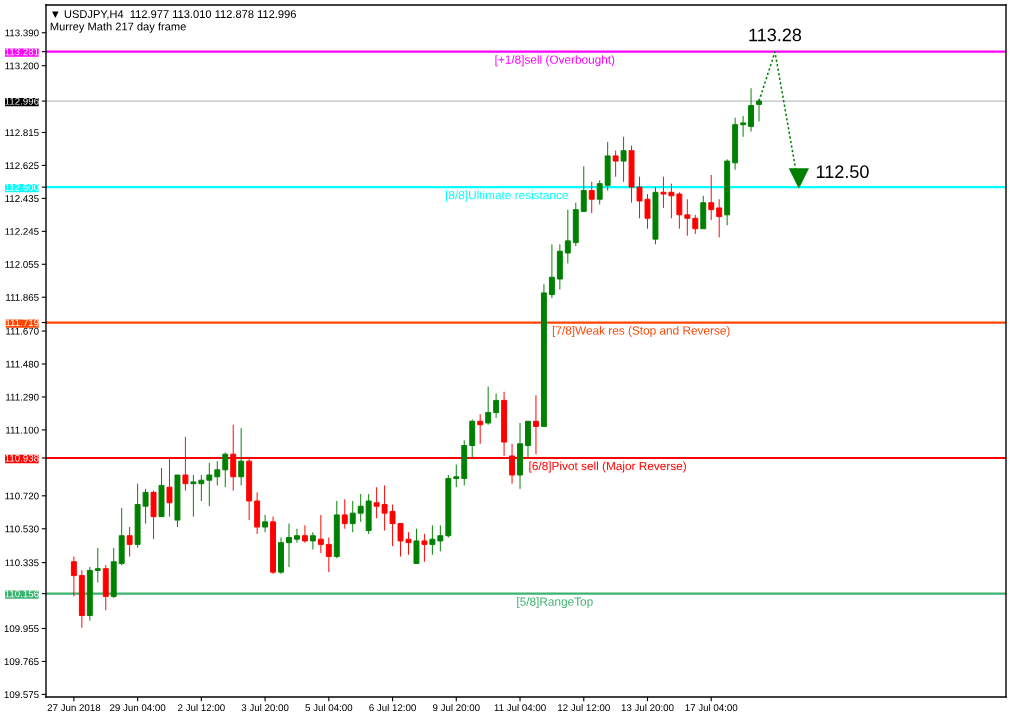 This screenshot has width=1012, height=719. I want to click on y-tick-label: 112.625, so click(22, 166).